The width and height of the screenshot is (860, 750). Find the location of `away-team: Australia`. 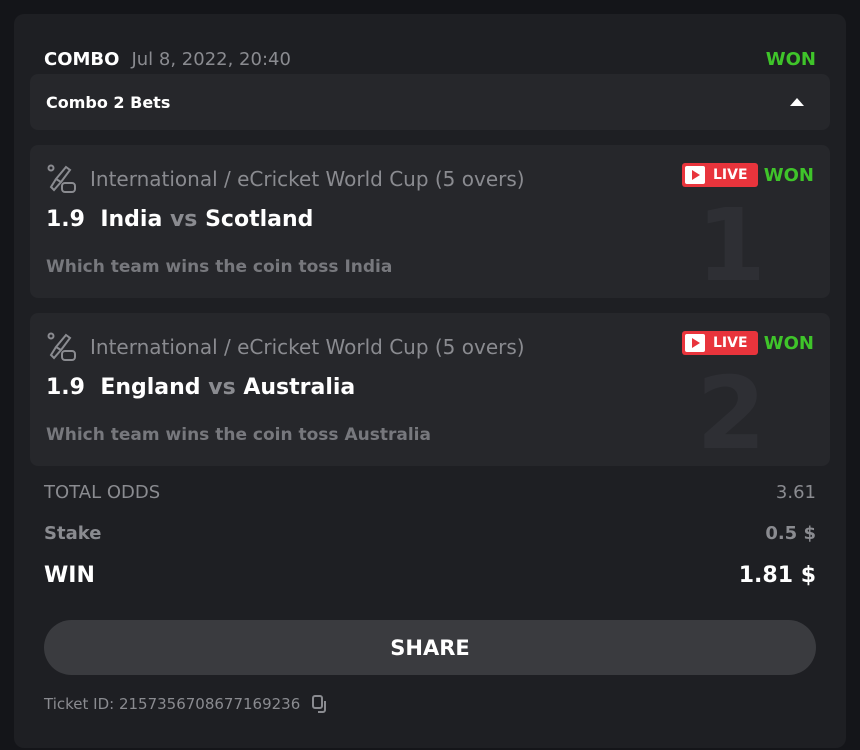

away-team: Australia is located at coordinates (299, 387).